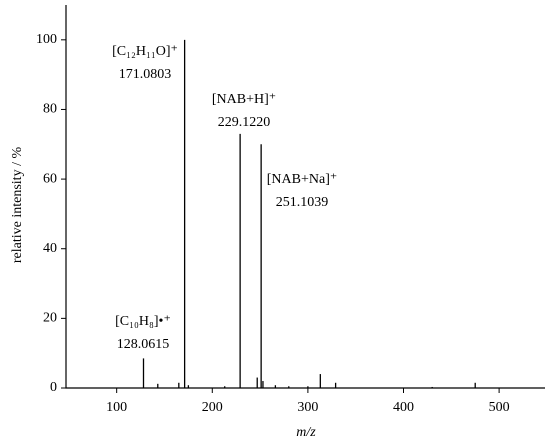 The image size is (550, 447). I want to click on peak-mass: 229.1220, so click(244, 122).